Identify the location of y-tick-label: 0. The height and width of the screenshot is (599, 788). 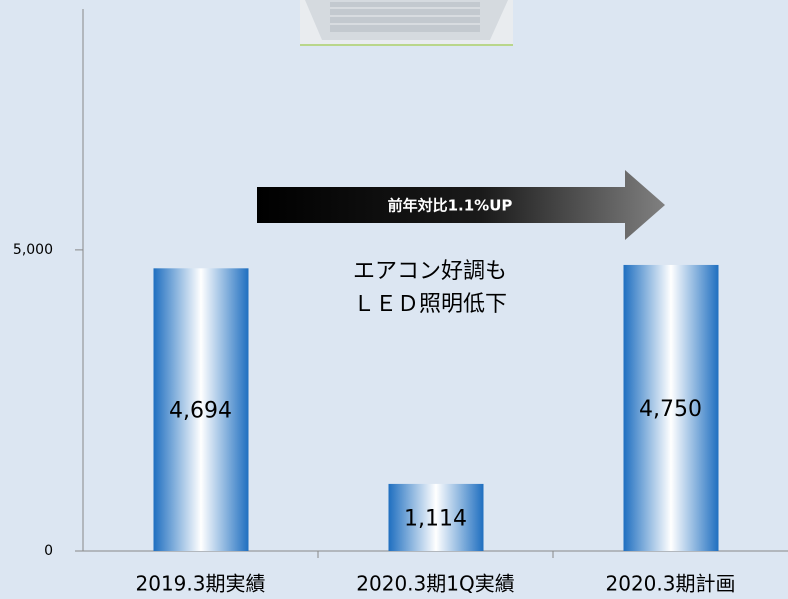
(48, 551).